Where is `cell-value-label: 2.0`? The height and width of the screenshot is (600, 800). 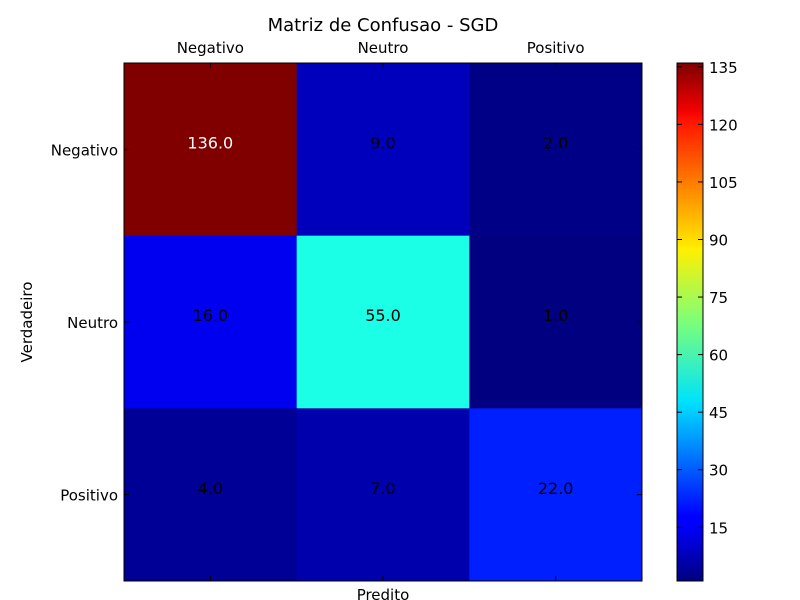
cell-value-label: 2.0 is located at coordinates (555, 143).